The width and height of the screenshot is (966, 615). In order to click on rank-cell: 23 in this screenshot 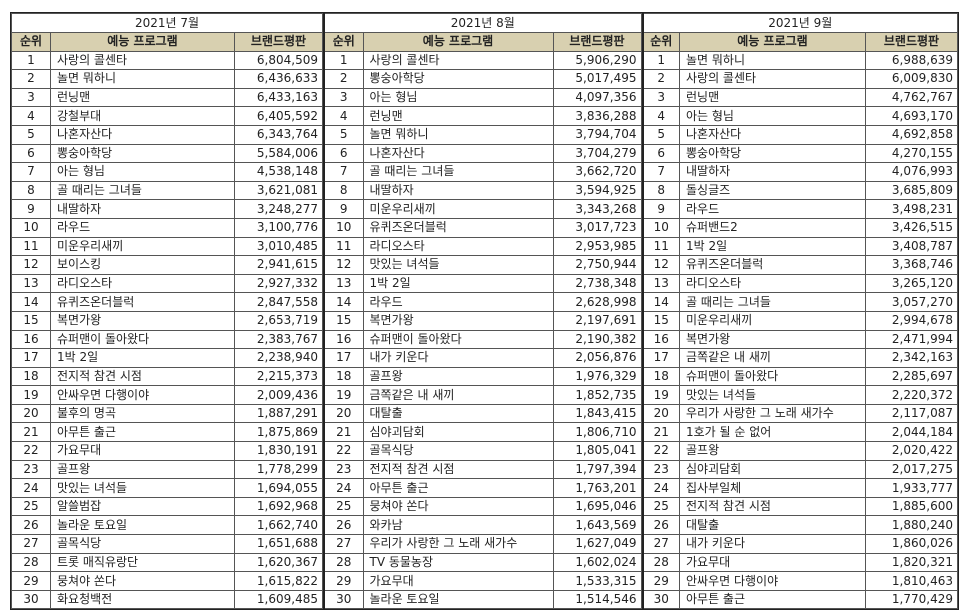, I will do `click(31, 469)`.